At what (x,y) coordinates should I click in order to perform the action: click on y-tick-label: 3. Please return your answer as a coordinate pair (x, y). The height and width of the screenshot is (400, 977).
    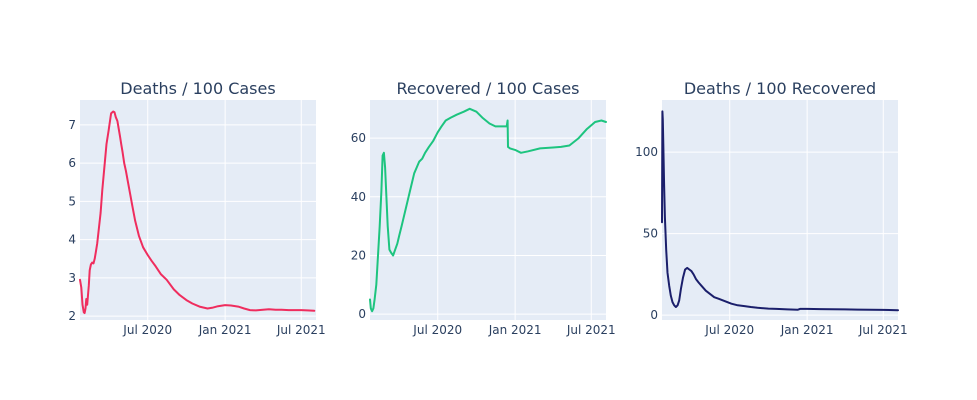
    Looking at the image, I should click on (72, 278).